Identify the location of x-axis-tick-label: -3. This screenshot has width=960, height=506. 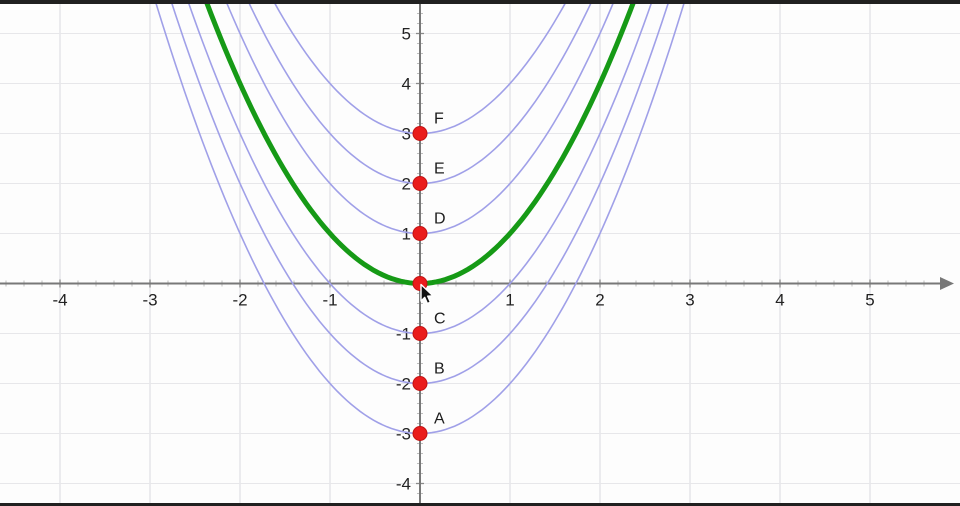
(149, 300).